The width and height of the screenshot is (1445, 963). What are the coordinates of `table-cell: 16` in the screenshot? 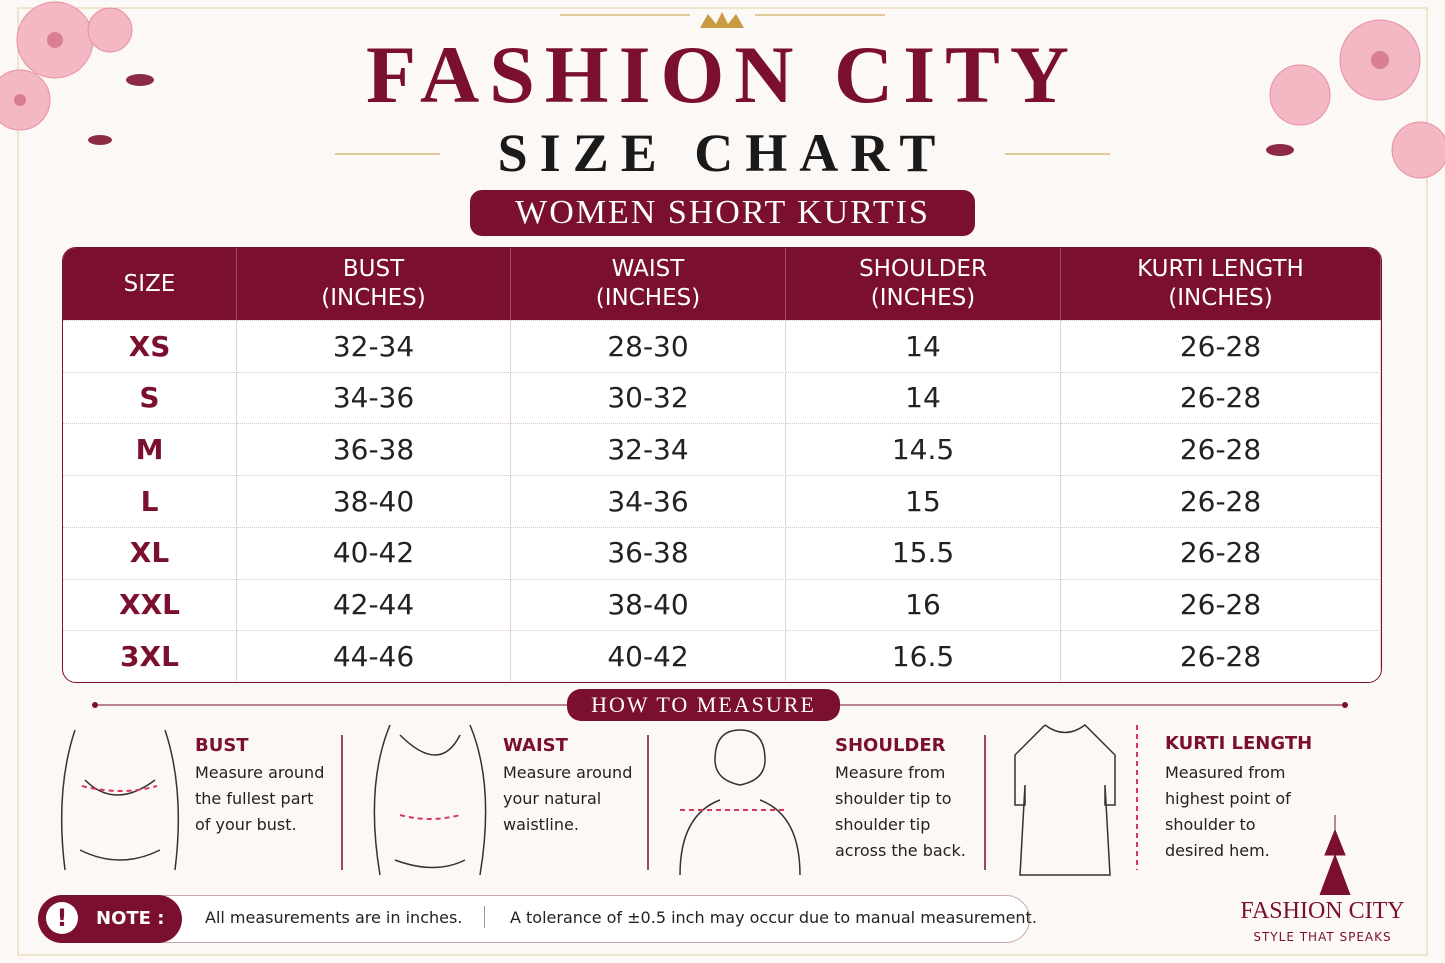 It's located at (923, 604).